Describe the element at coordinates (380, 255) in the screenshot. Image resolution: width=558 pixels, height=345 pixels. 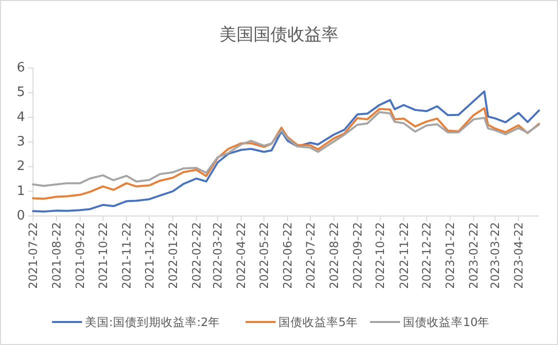
I see `x-tick-label: 2022-10-22` at that location.